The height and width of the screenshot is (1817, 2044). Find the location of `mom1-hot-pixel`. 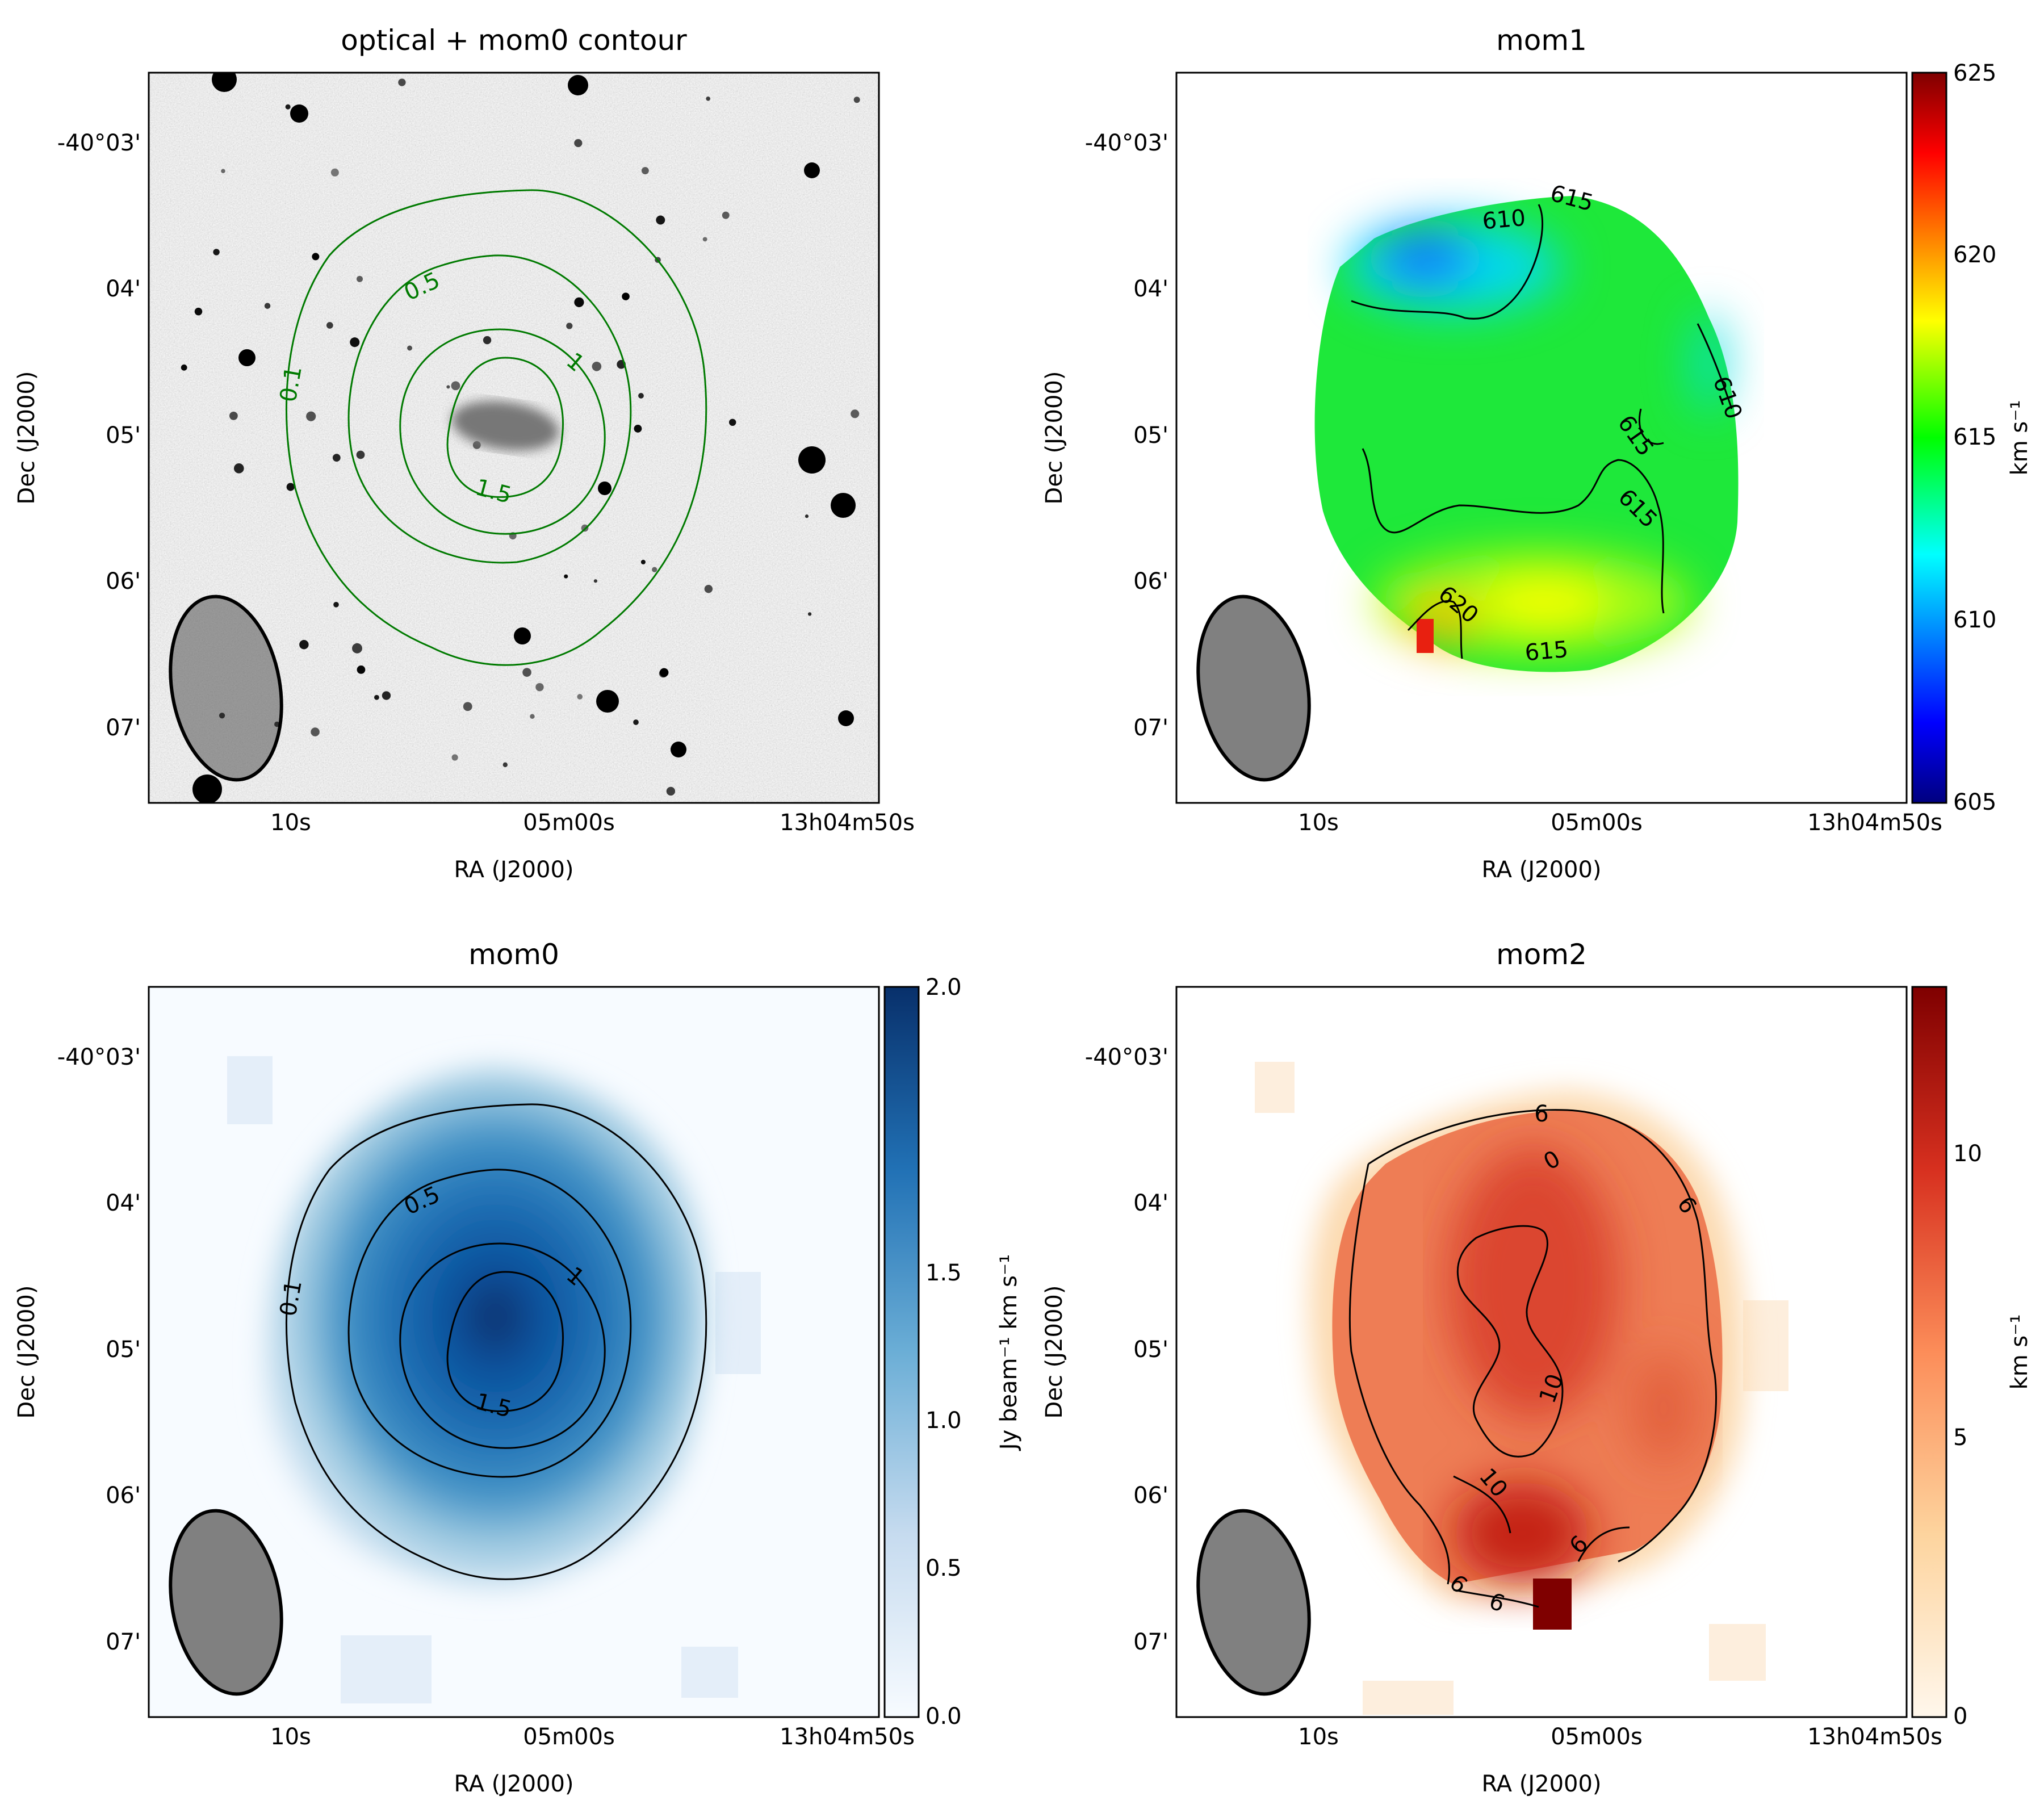

mom1-hot-pixel is located at coordinates (1425, 636).